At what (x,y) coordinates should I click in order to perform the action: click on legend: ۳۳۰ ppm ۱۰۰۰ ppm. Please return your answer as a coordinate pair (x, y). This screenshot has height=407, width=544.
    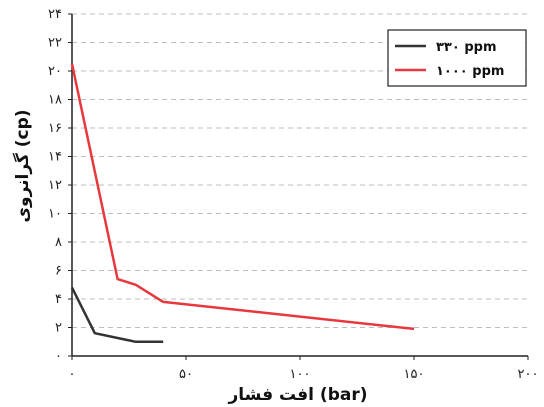
    Looking at the image, I should click on (457, 58).